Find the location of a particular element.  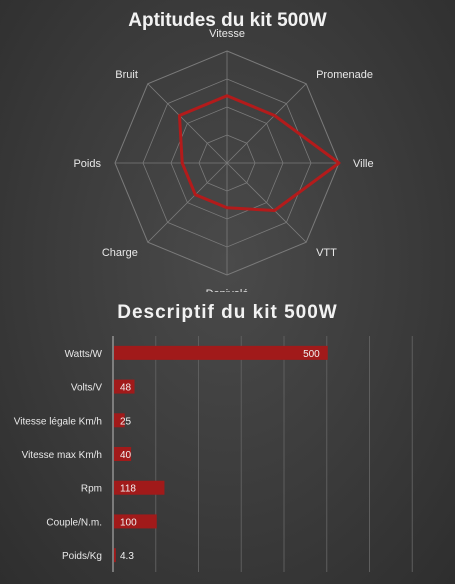

bar-chart-title: Descriptif du kit 500W is located at coordinates (227, 312).